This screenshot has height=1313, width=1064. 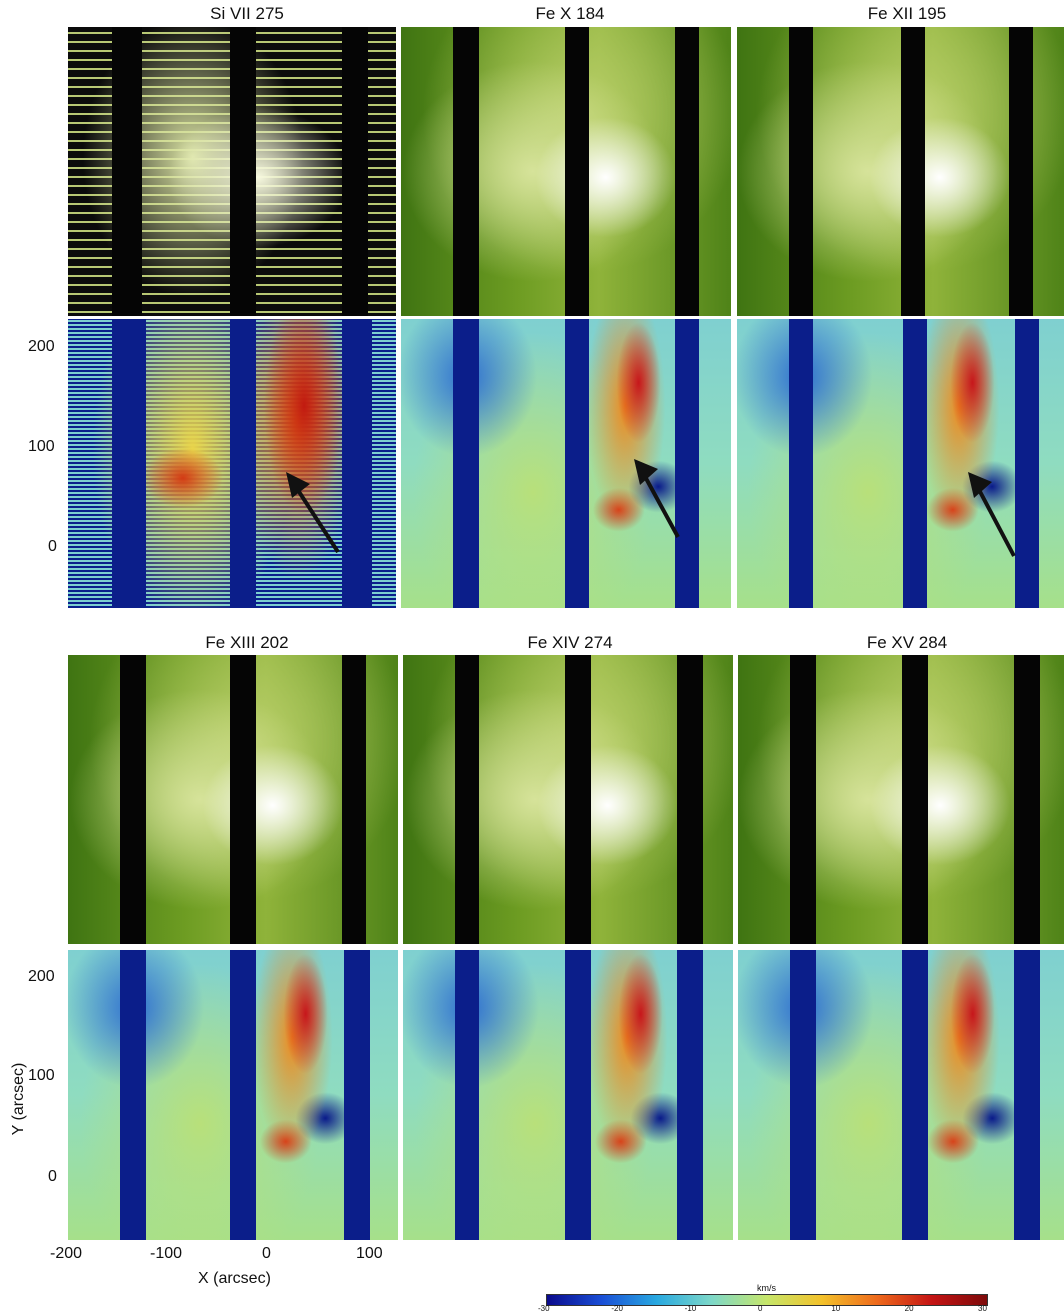 What do you see at coordinates (909, 1308) in the screenshot?
I see `colorbar-tick-label: 20` at bounding box center [909, 1308].